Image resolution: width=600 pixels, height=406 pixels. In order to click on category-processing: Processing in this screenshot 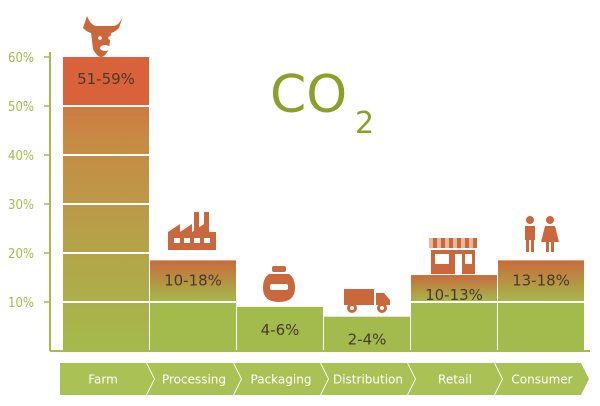, I will do `click(194, 379)`.